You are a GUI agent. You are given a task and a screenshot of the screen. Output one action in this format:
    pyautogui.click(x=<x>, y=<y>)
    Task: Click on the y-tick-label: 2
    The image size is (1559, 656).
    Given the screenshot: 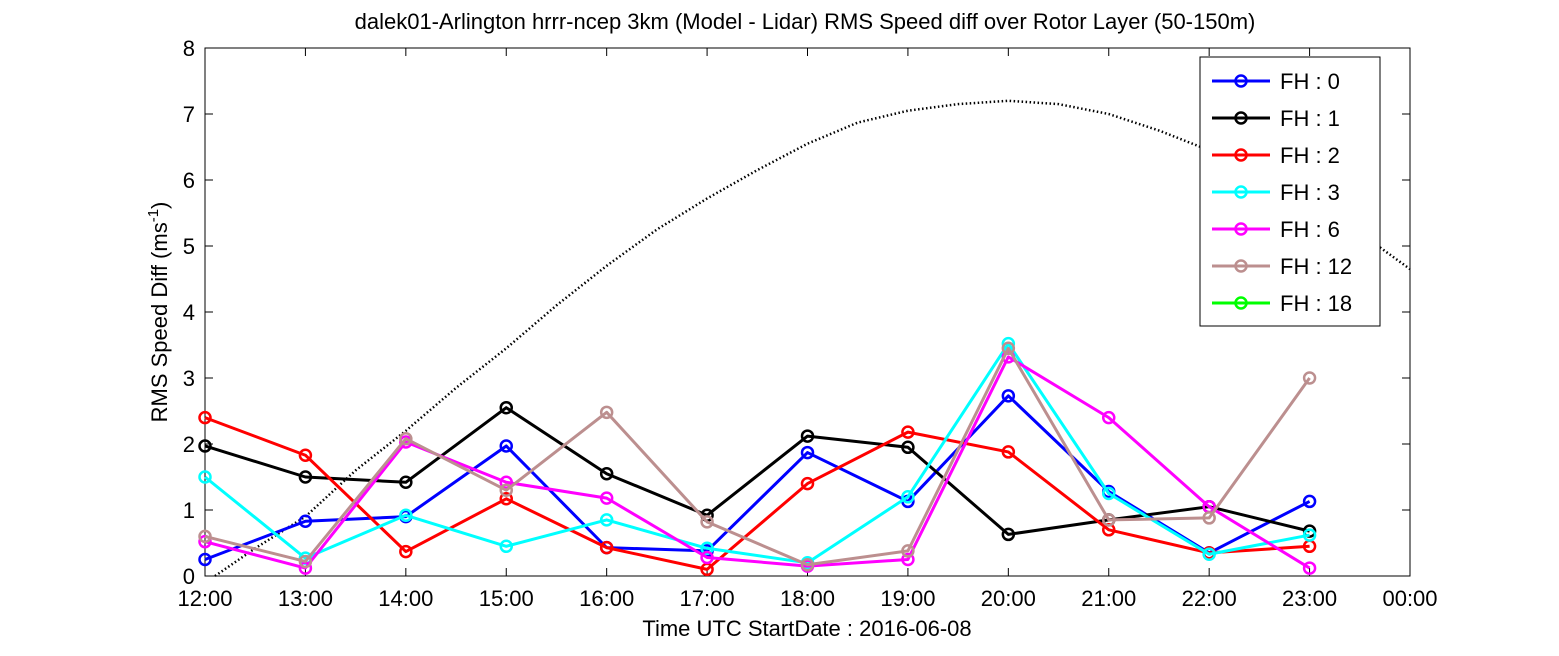 What is the action you would take?
    pyautogui.click(x=189, y=444)
    